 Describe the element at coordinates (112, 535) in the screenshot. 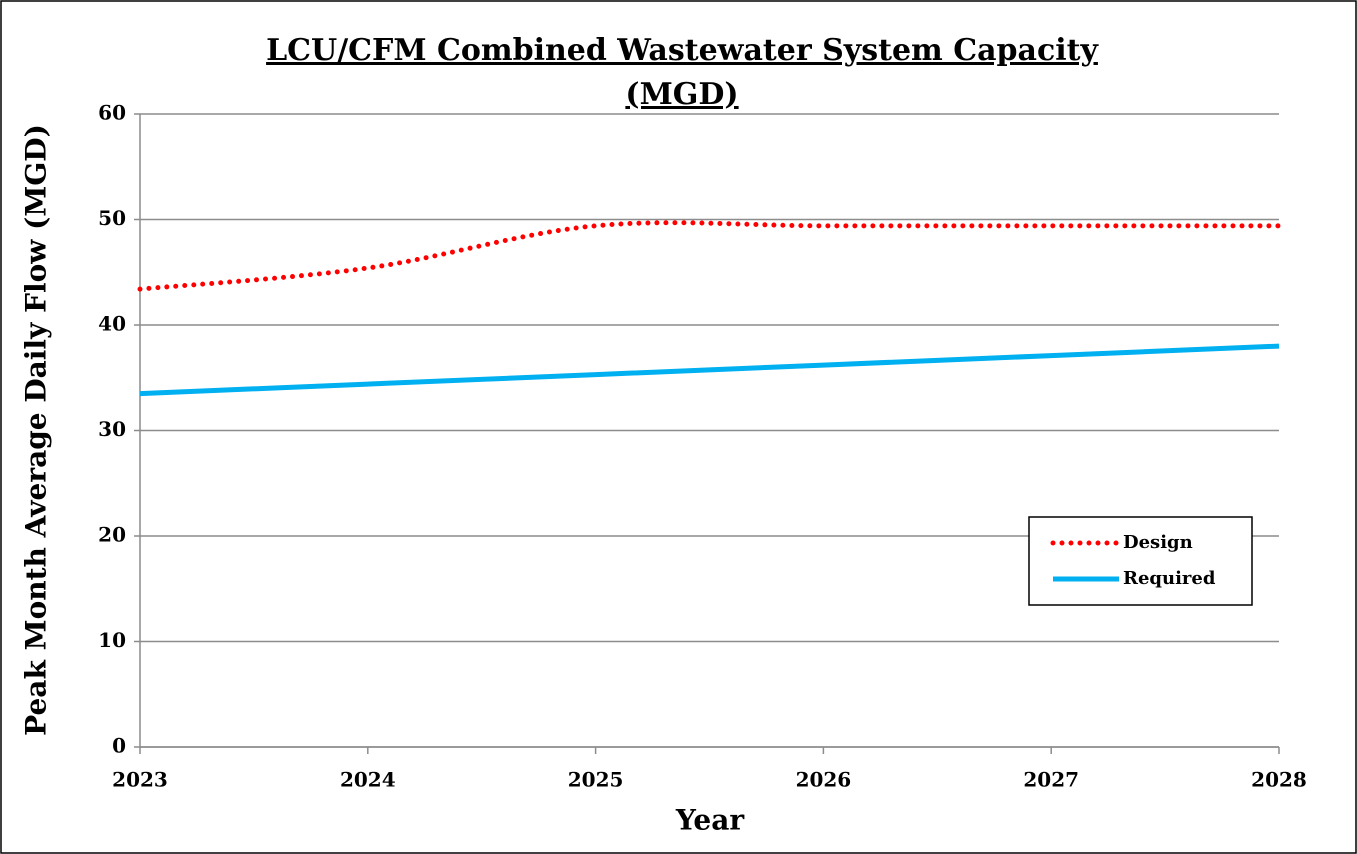

I see `y-tick-label: 20` at that location.